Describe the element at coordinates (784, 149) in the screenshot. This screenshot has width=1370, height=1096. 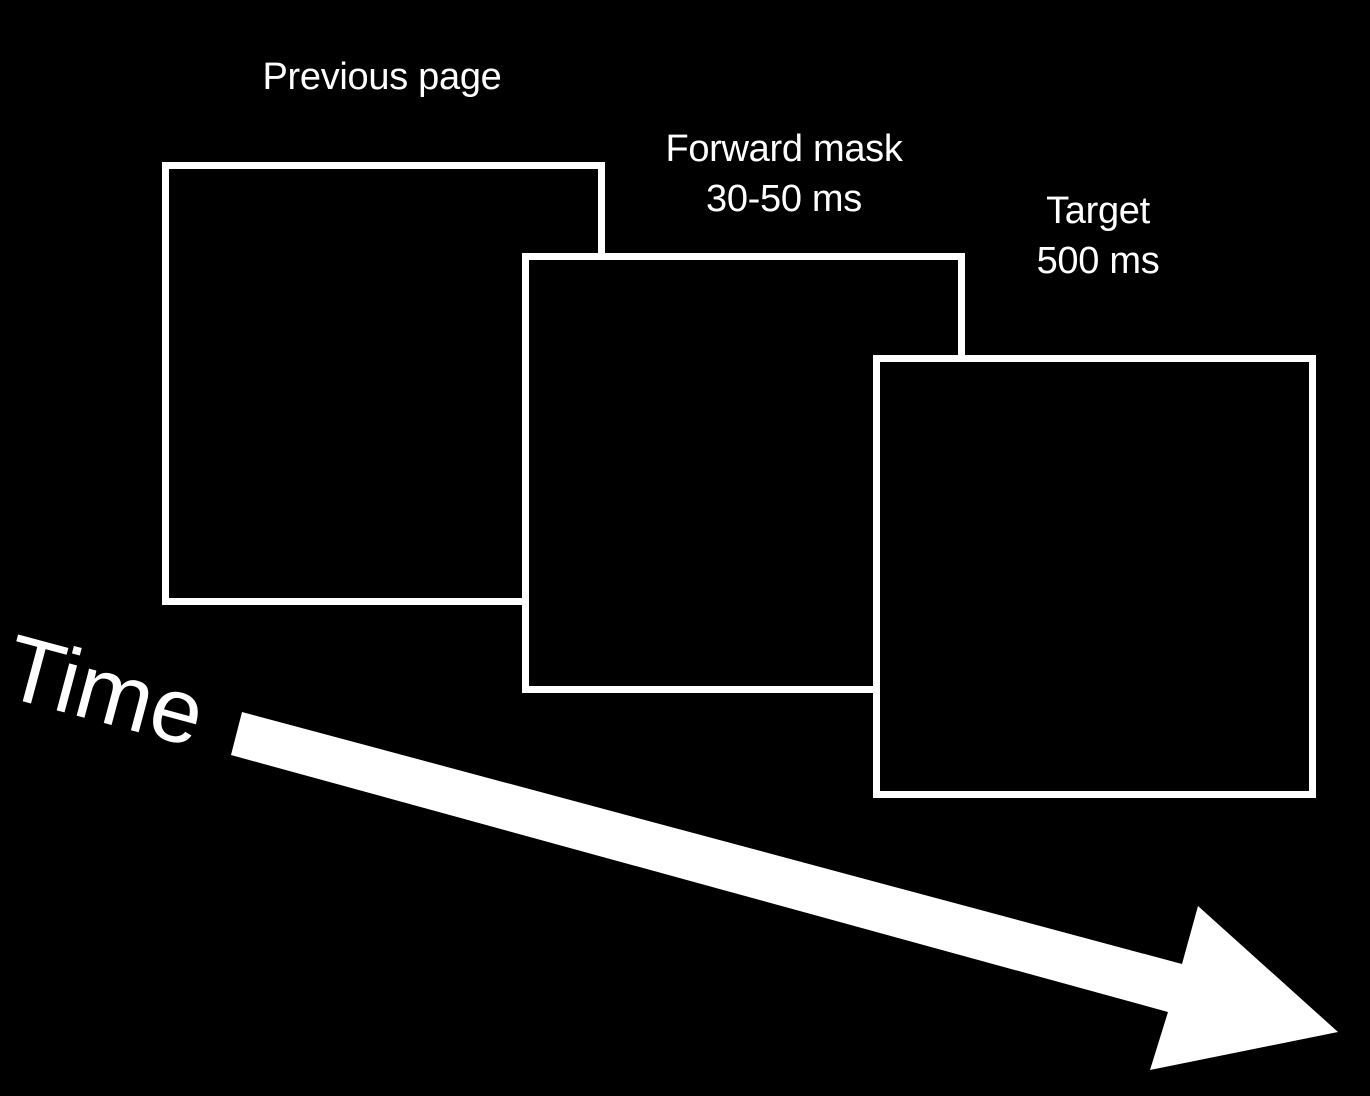
I see `forward-mask-title: Forward mask` at that location.